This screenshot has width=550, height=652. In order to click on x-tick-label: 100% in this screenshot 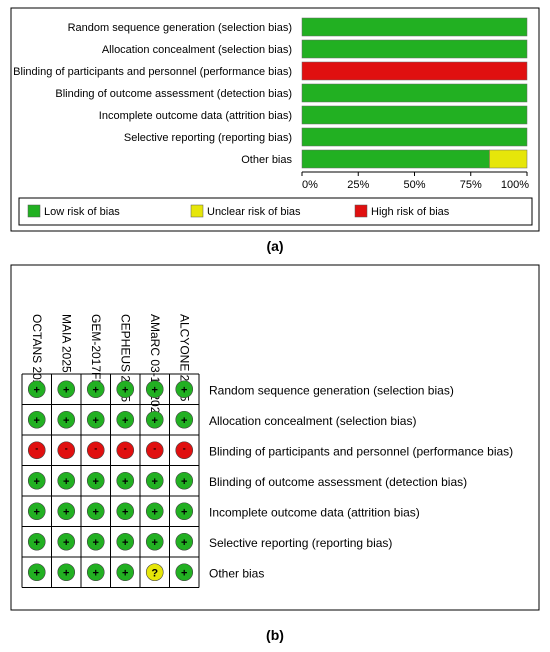, I will do `click(515, 185)`.